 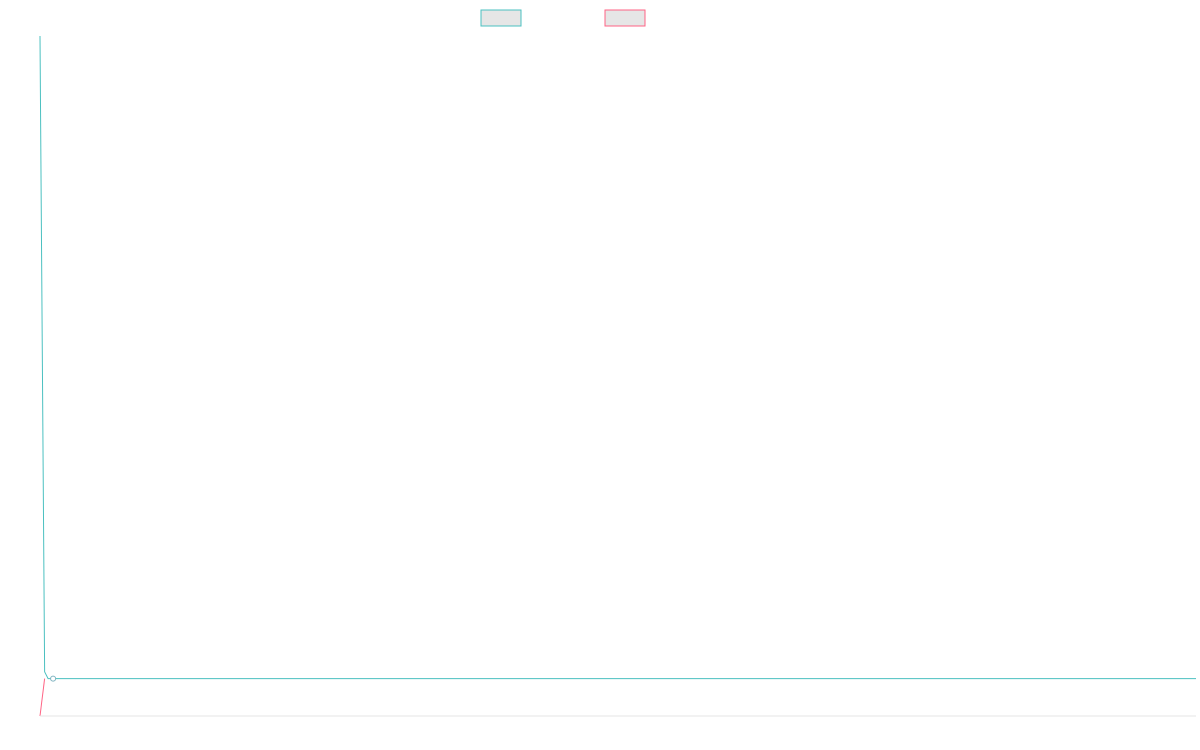 What do you see at coordinates (42, 697) in the screenshot?
I see `series-2-line` at bounding box center [42, 697].